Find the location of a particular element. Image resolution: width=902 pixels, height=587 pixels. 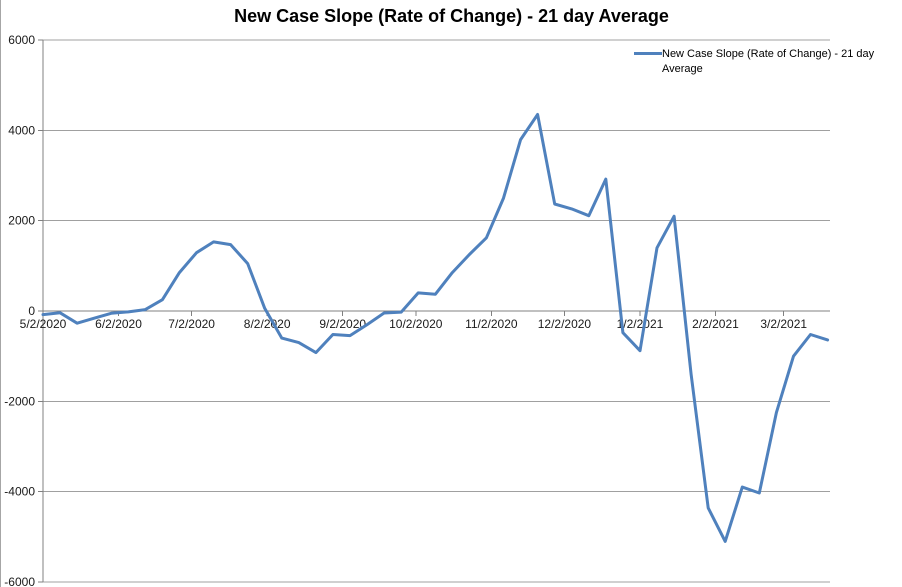

y-axis-tick-label: 2000 is located at coordinates (21, 221).